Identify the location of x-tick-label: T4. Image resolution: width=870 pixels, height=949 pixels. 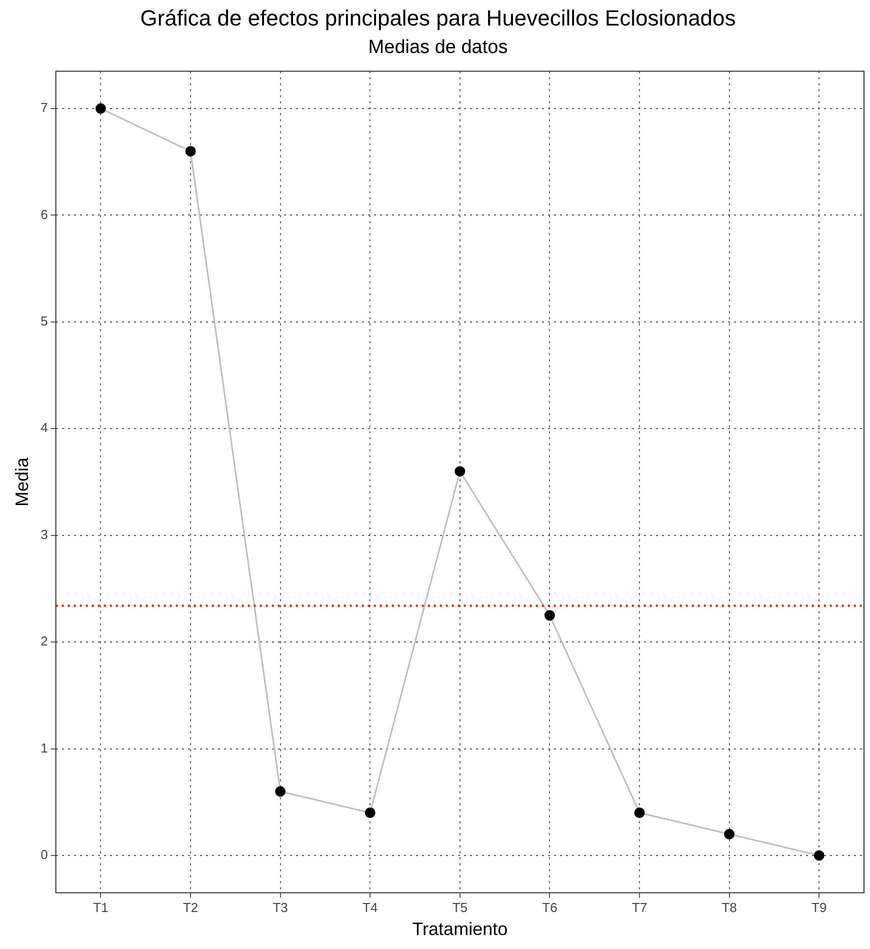
(370, 908).